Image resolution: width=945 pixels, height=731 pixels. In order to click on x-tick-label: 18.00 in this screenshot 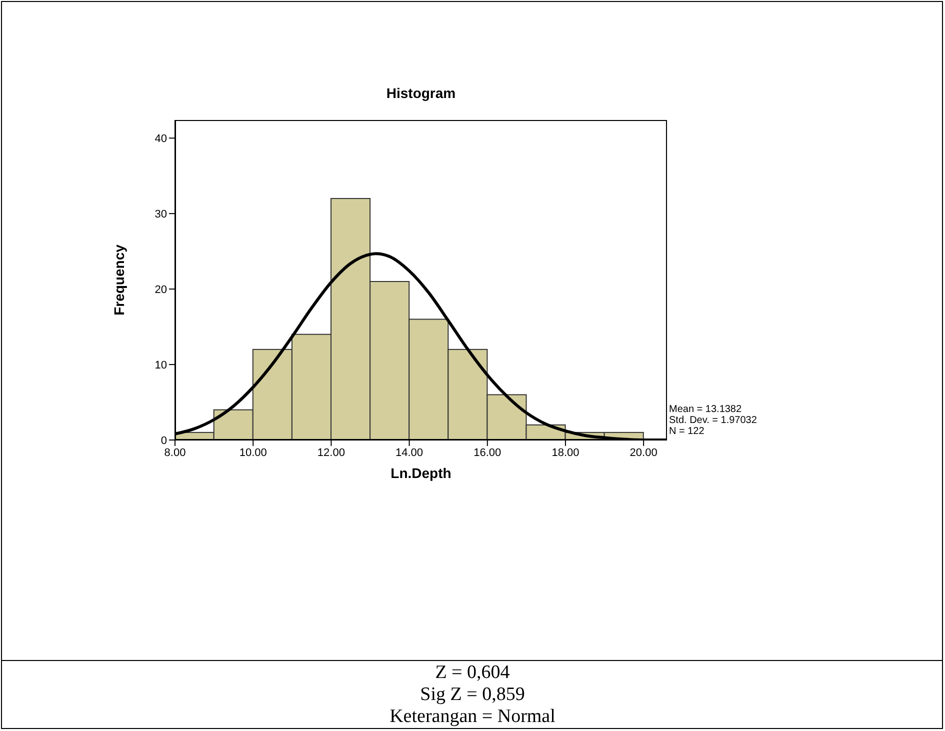, I will do `click(566, 452)`.